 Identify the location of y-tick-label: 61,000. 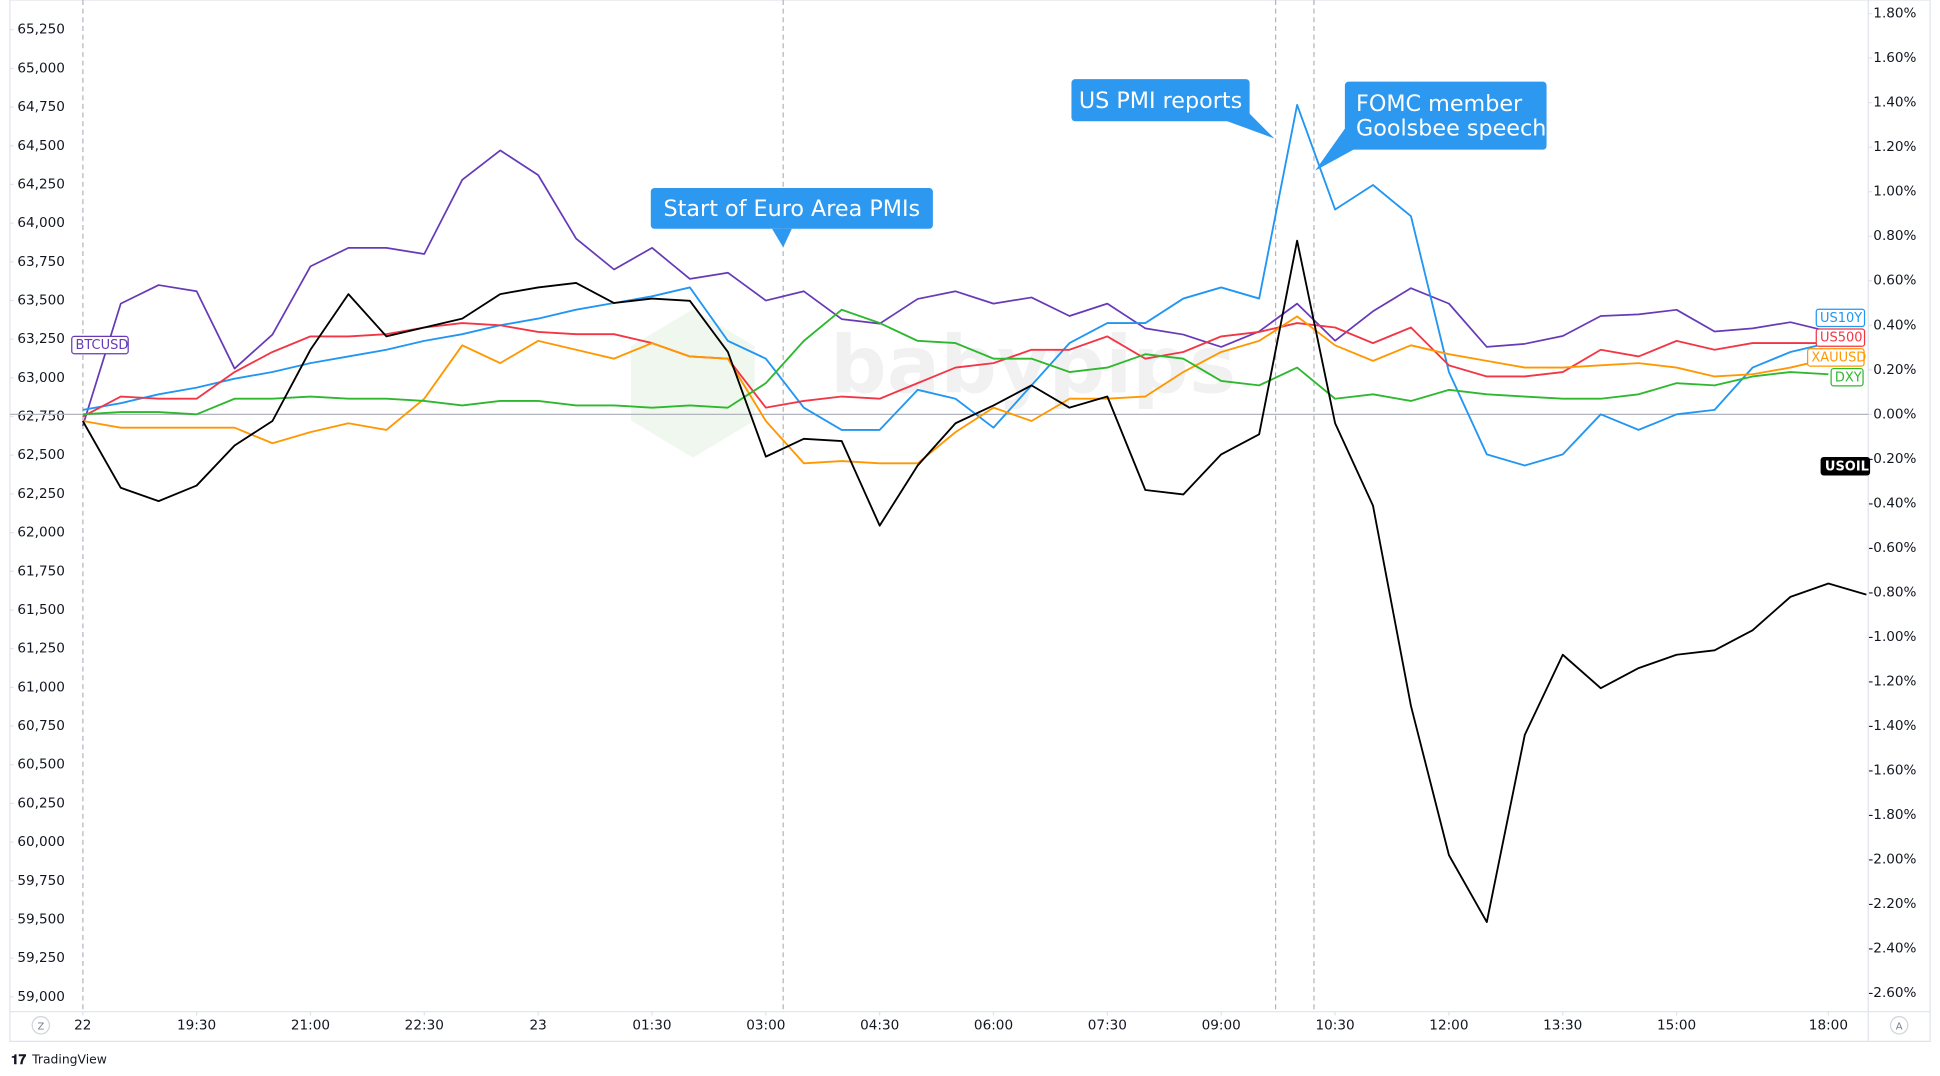
(41, 687).